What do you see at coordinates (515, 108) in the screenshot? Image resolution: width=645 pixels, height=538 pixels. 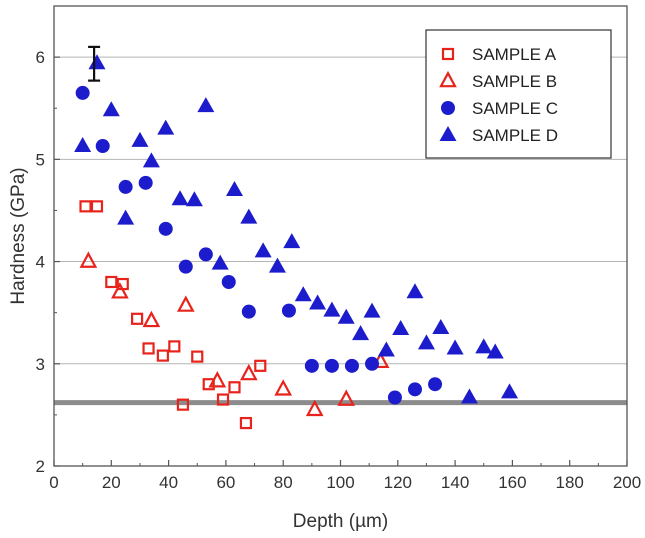 I see `legend-label-2: SAMPLE C` at bounding box center [515, 108].